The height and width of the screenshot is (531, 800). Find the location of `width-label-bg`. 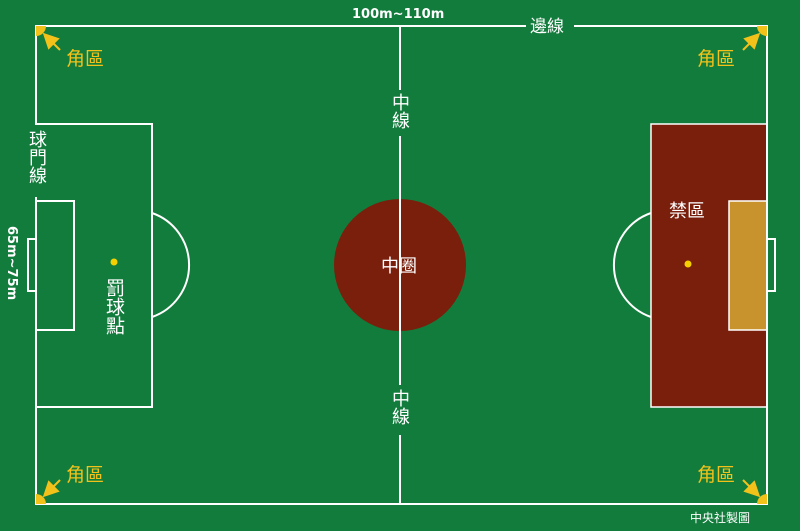

width-label-bg is located at coordinates (12, 267).